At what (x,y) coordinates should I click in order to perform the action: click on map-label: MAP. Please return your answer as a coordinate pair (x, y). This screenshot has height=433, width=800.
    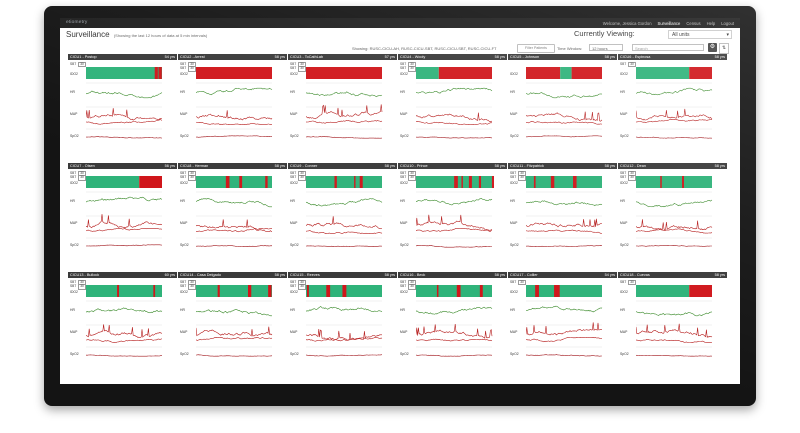
    Looking at the image, I should click on (514, 332).